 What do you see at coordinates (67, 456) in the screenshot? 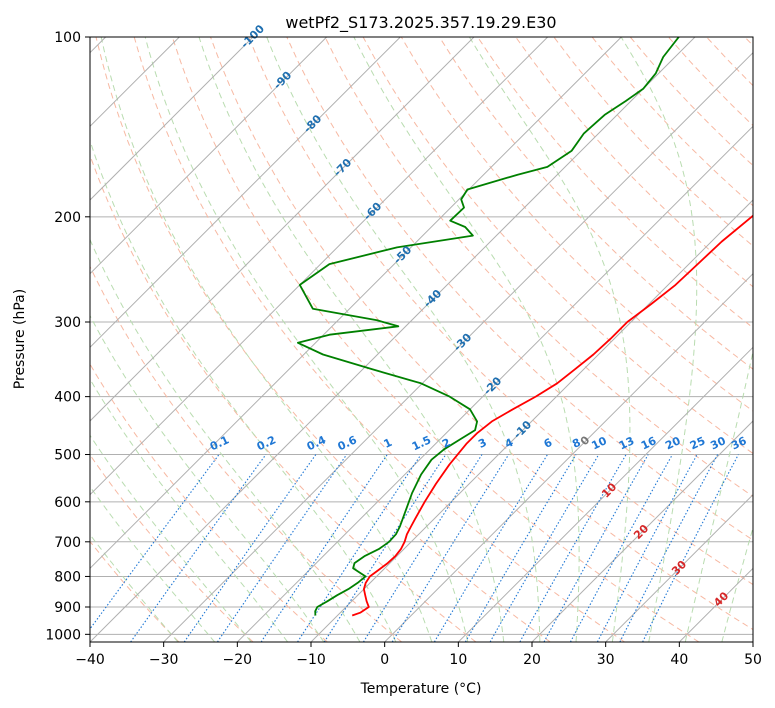
I see `y-tick-label: 500` at bounding box center [67, 456].